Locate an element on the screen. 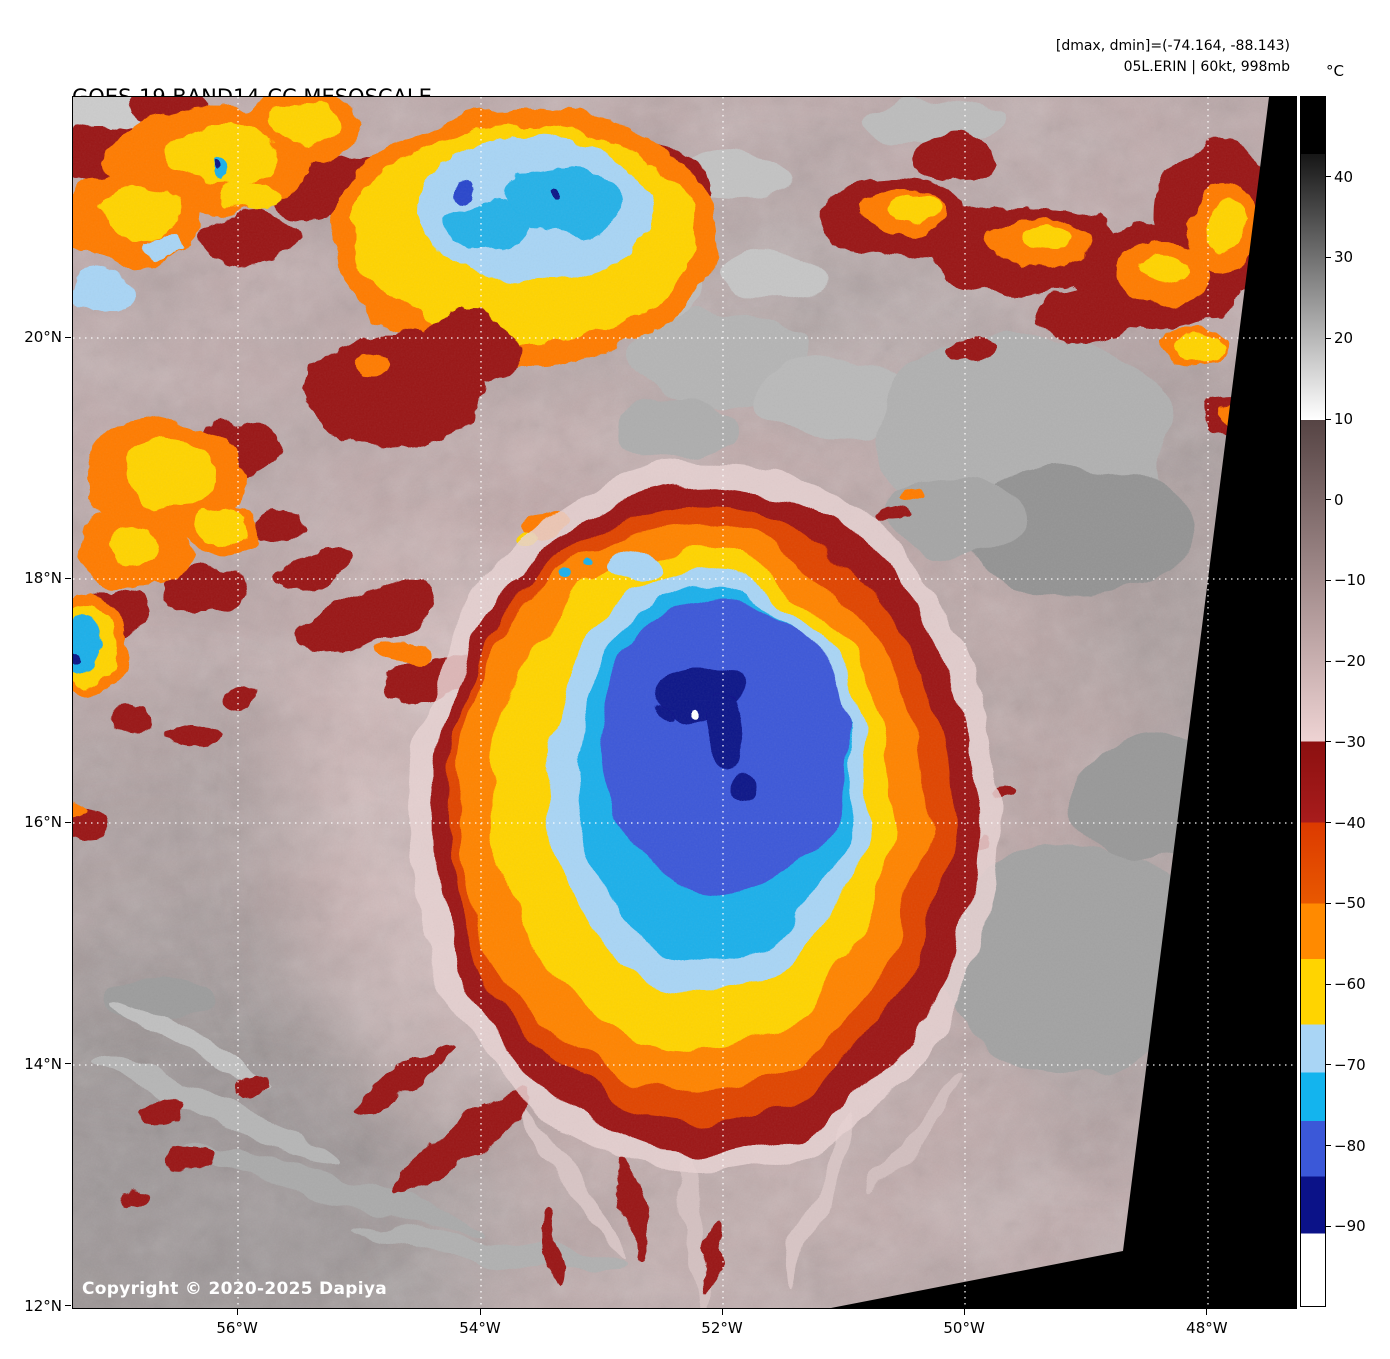 The image size is (1390, 1359). colorbar-tick-label: −90 is located at coordinates (1350, 1226).